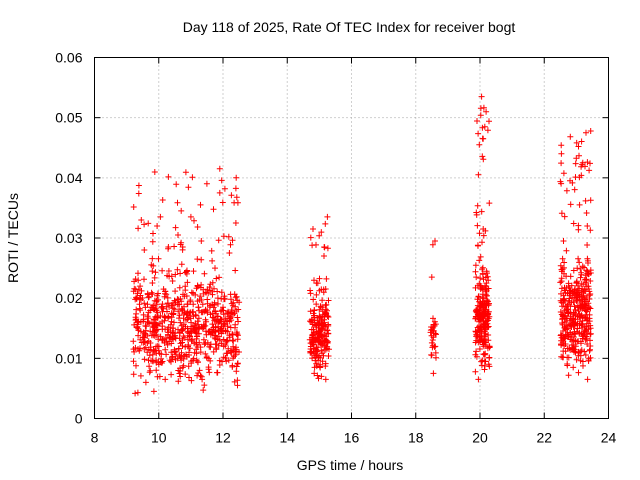 Image resolution: width=640 pixels, height=480 pixels. I want to click on x-tick-label: 22, so click(544, 438).